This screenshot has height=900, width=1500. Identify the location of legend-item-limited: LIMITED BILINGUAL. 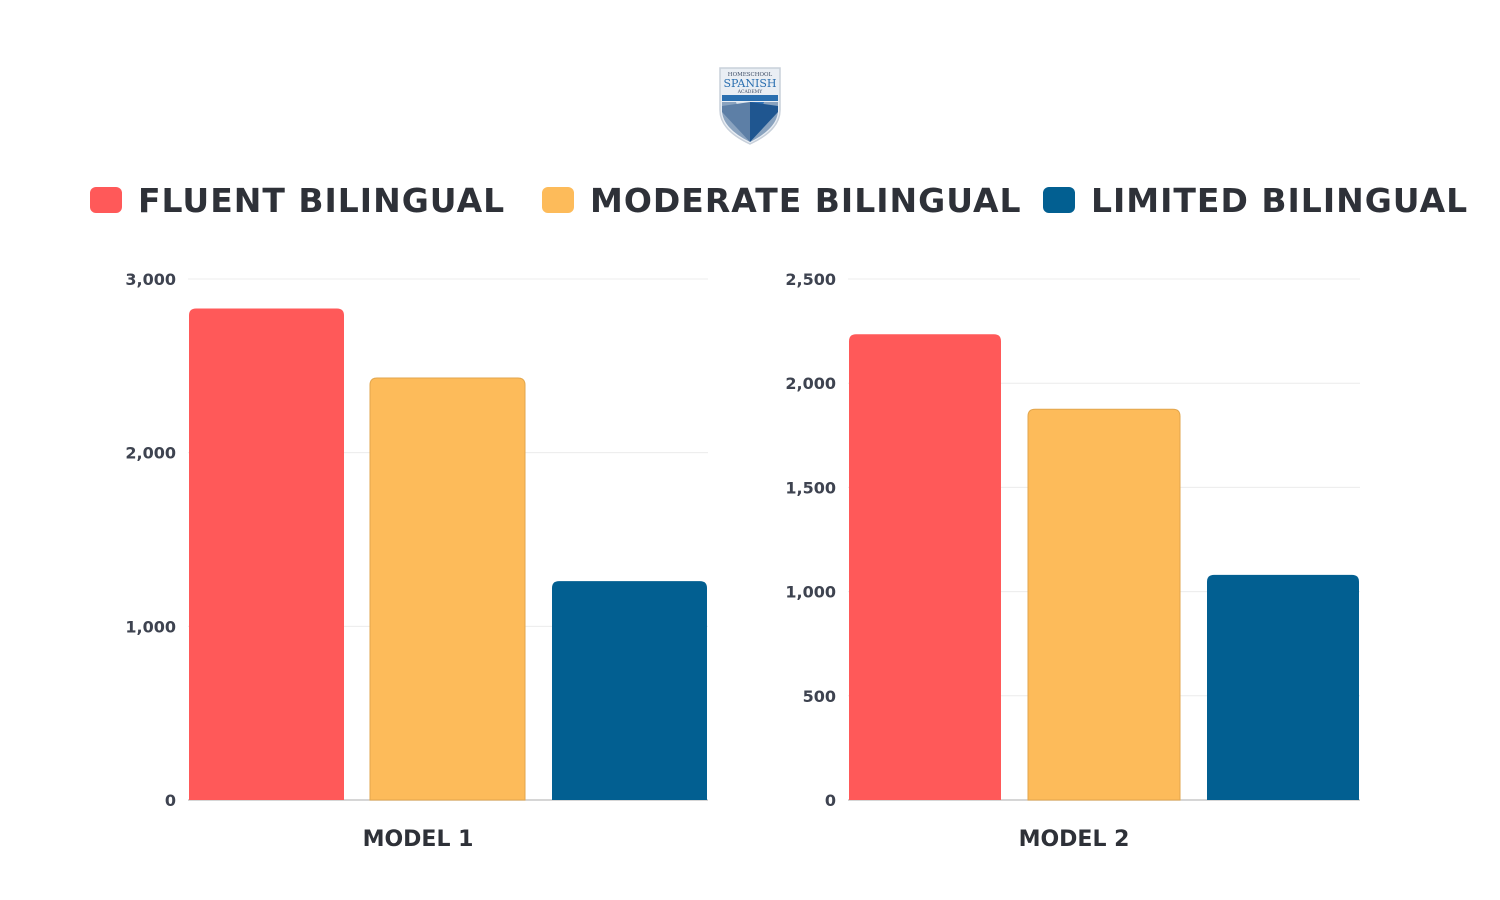
(1255, 200).